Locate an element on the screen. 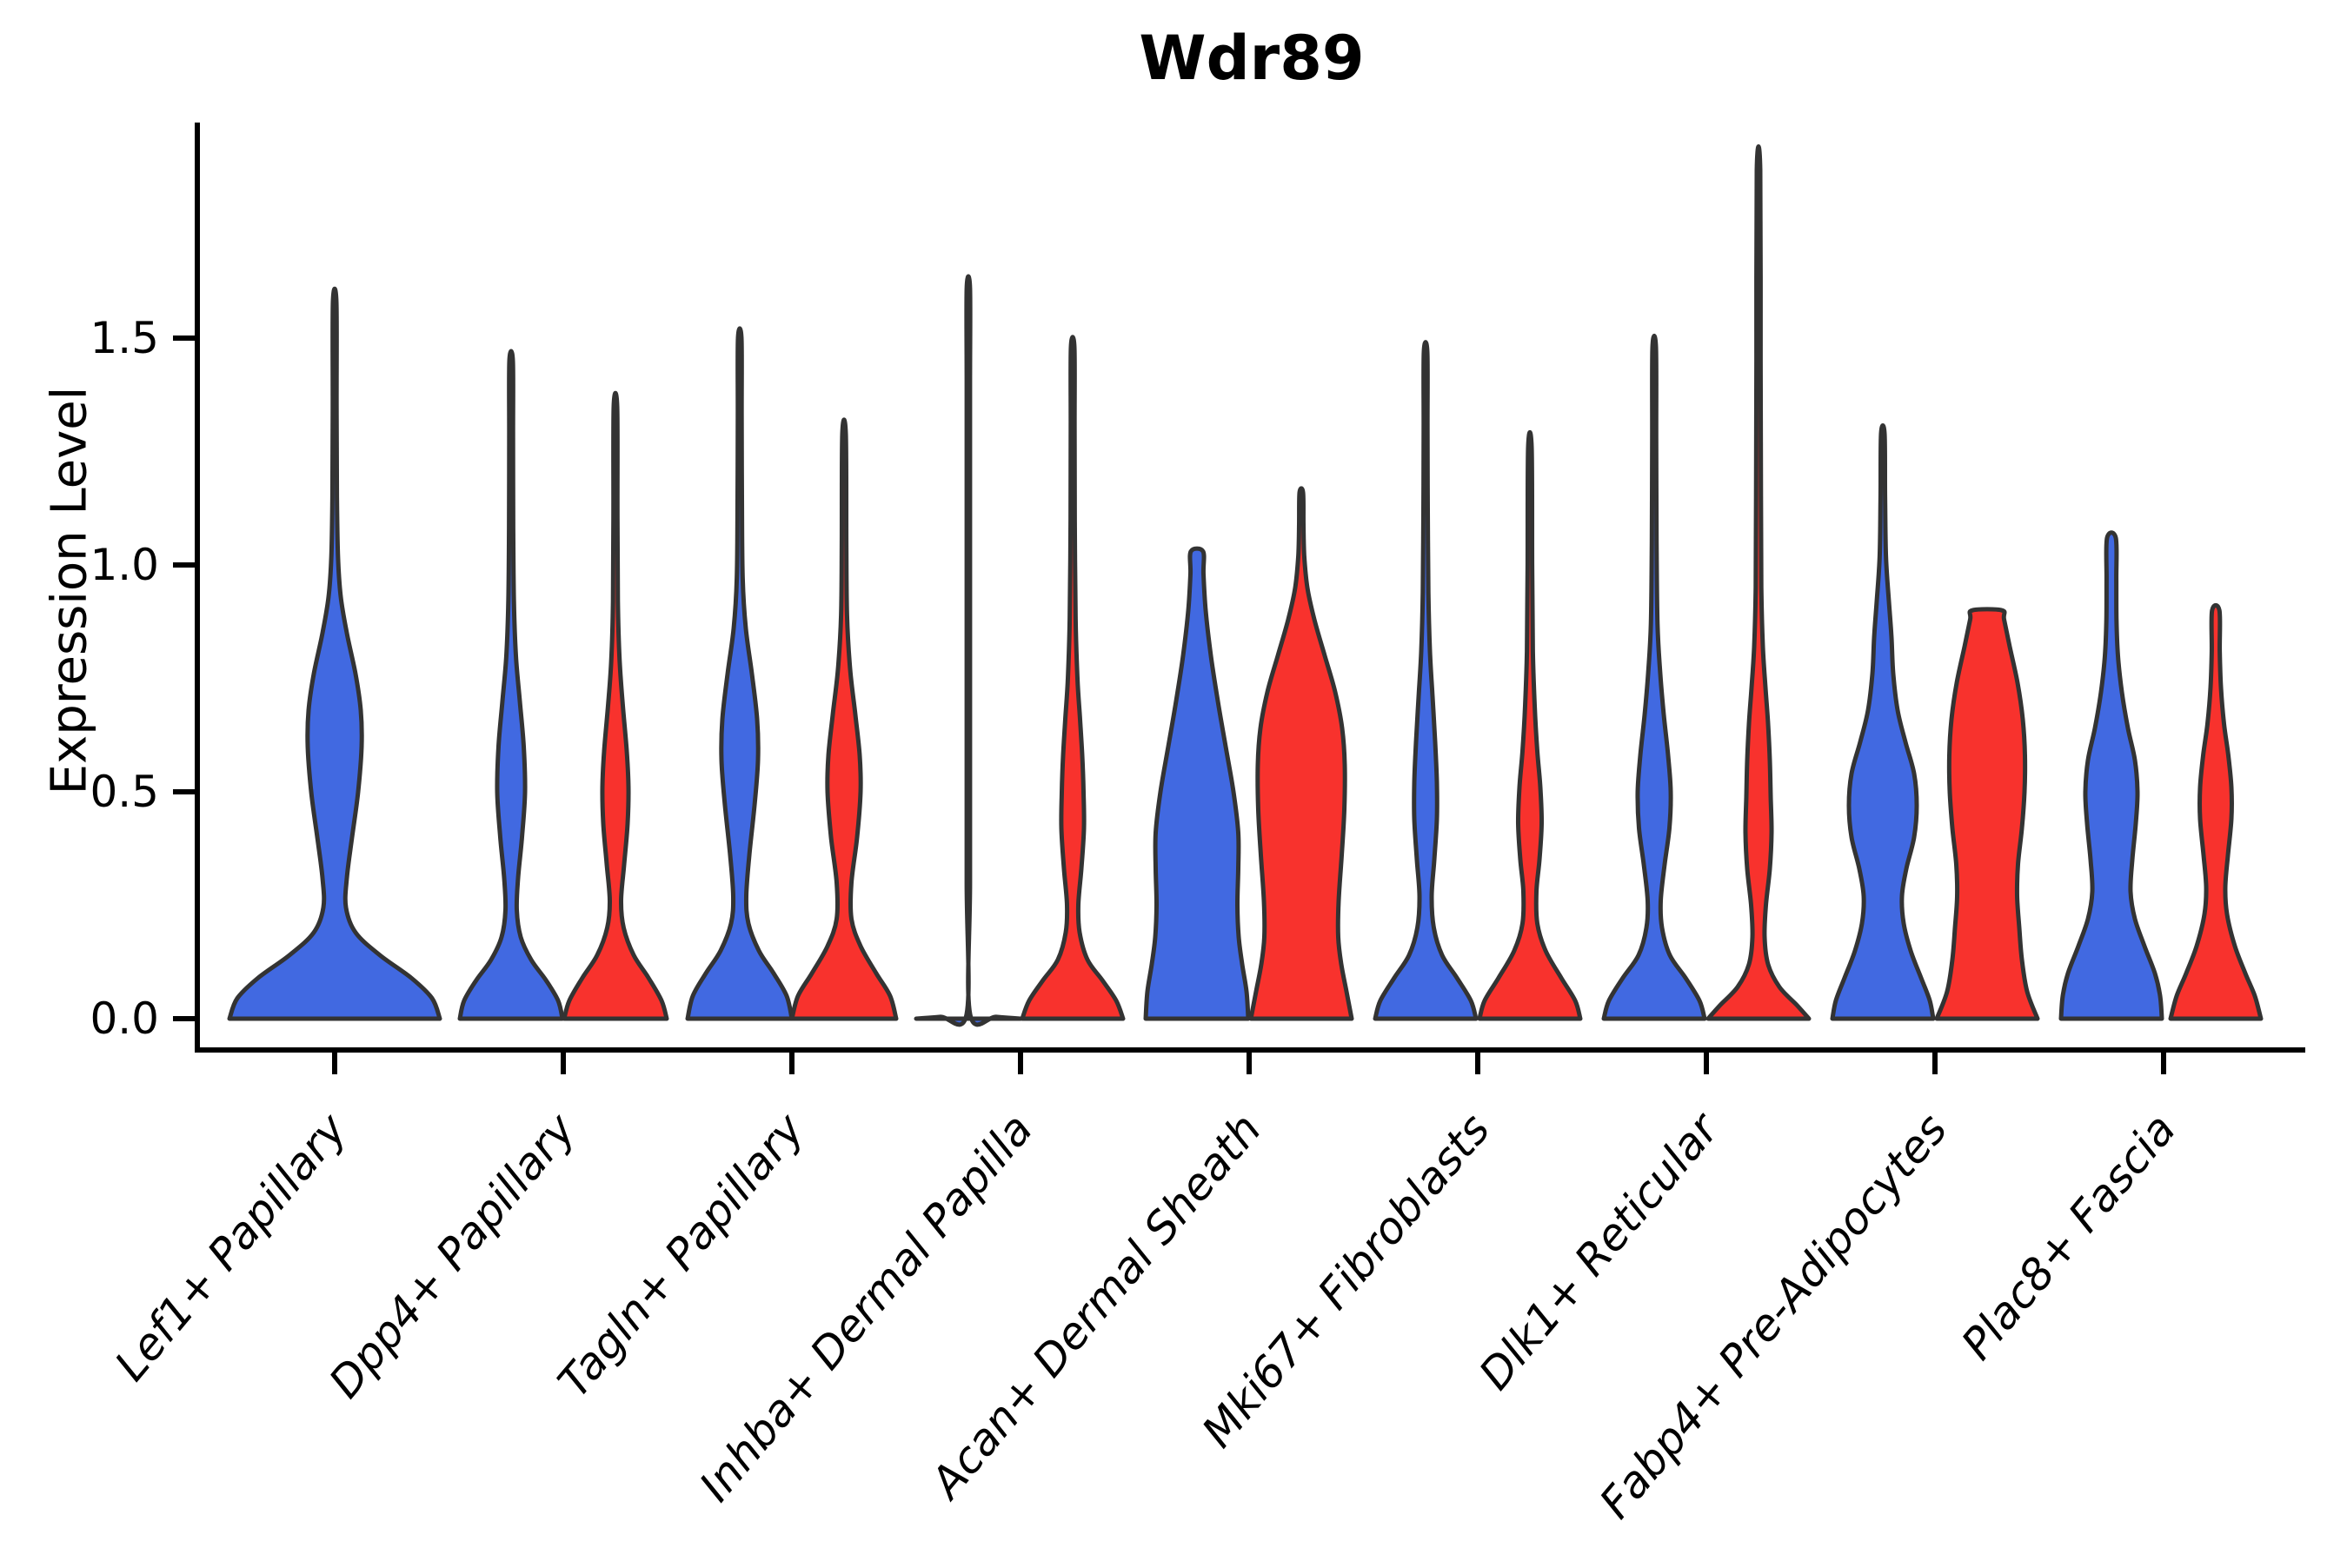  violin-mki67-fibroblasts-blue is located at coordinates (1426, 680).